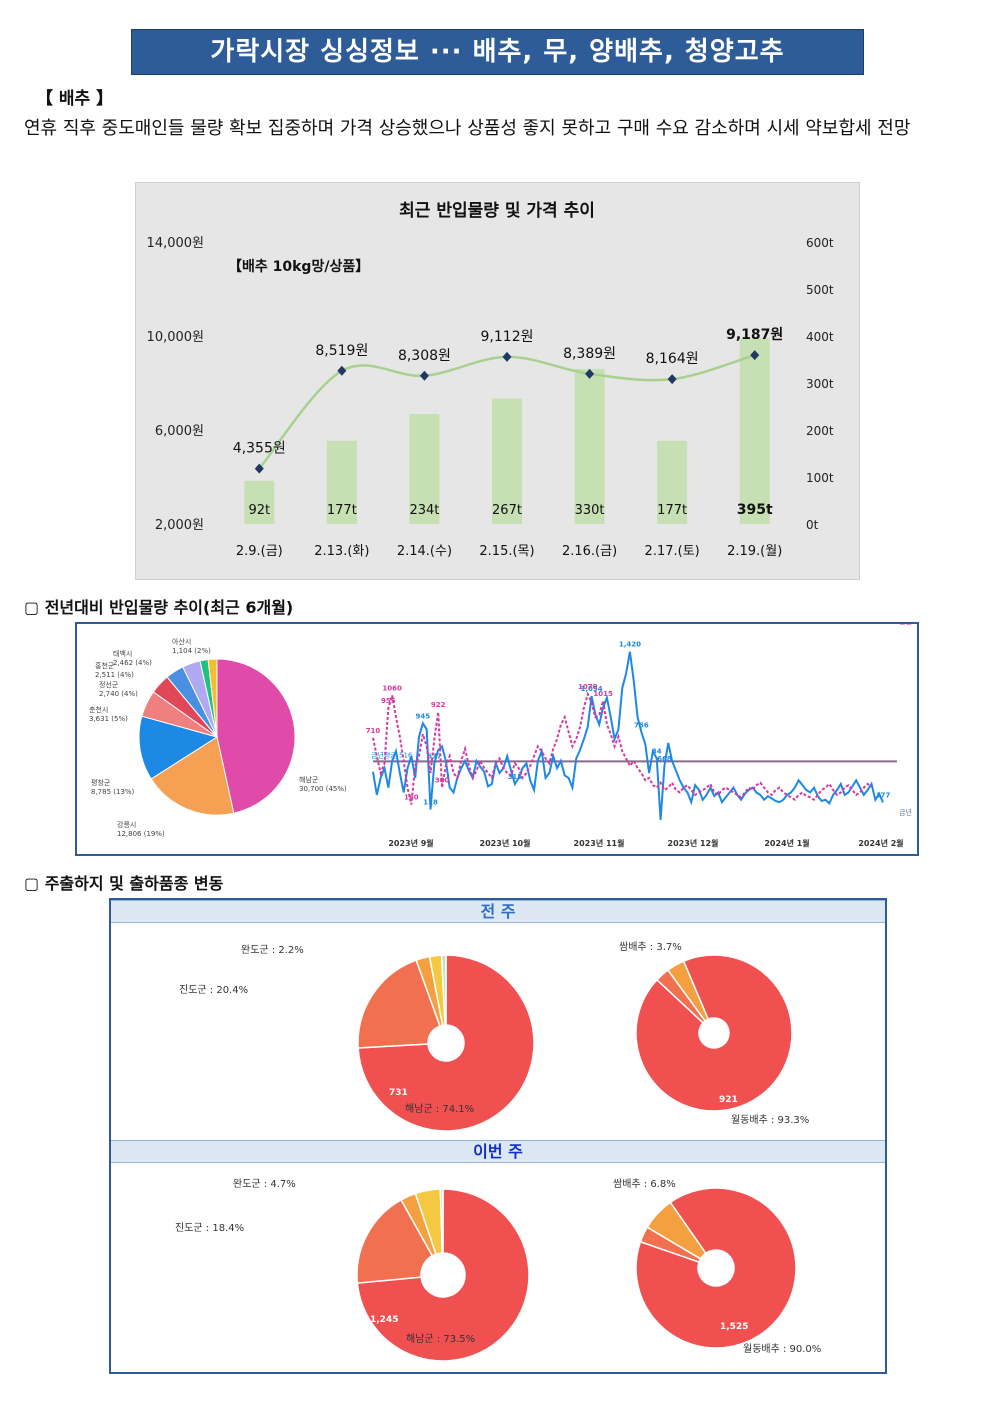 This screenshot has height=1403, width=992. Describe the element at coordinates (515, 777) in the screenshot. I see `series-point-label: 315` at that location.